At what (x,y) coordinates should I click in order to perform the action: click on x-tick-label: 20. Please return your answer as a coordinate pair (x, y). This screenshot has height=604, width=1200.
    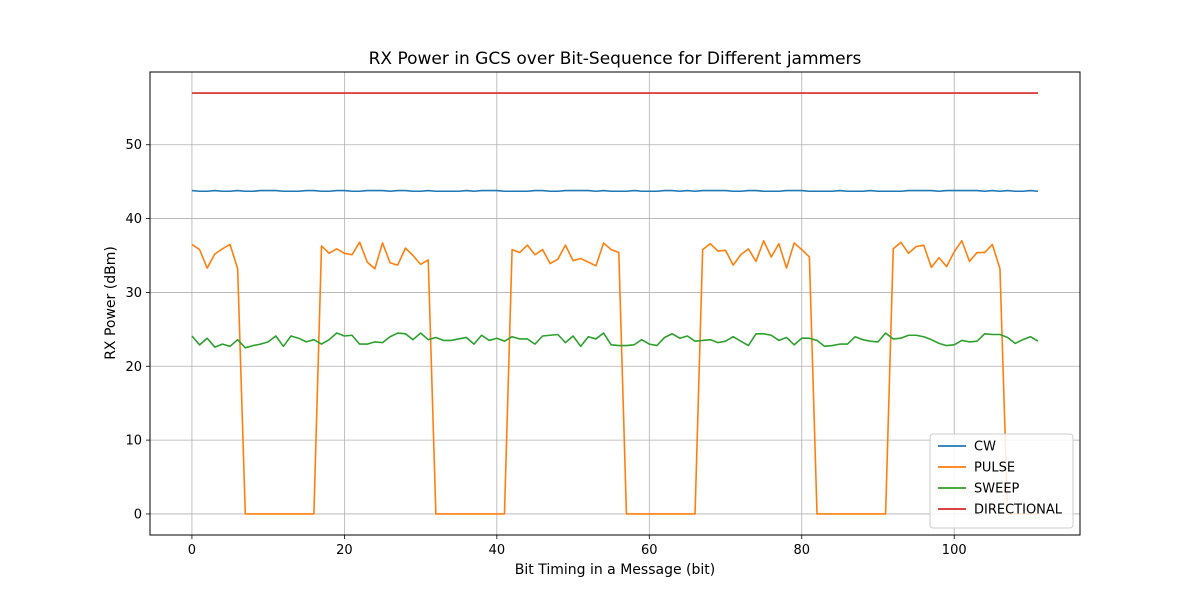
    Looking at the image, I should click on (344, 550).